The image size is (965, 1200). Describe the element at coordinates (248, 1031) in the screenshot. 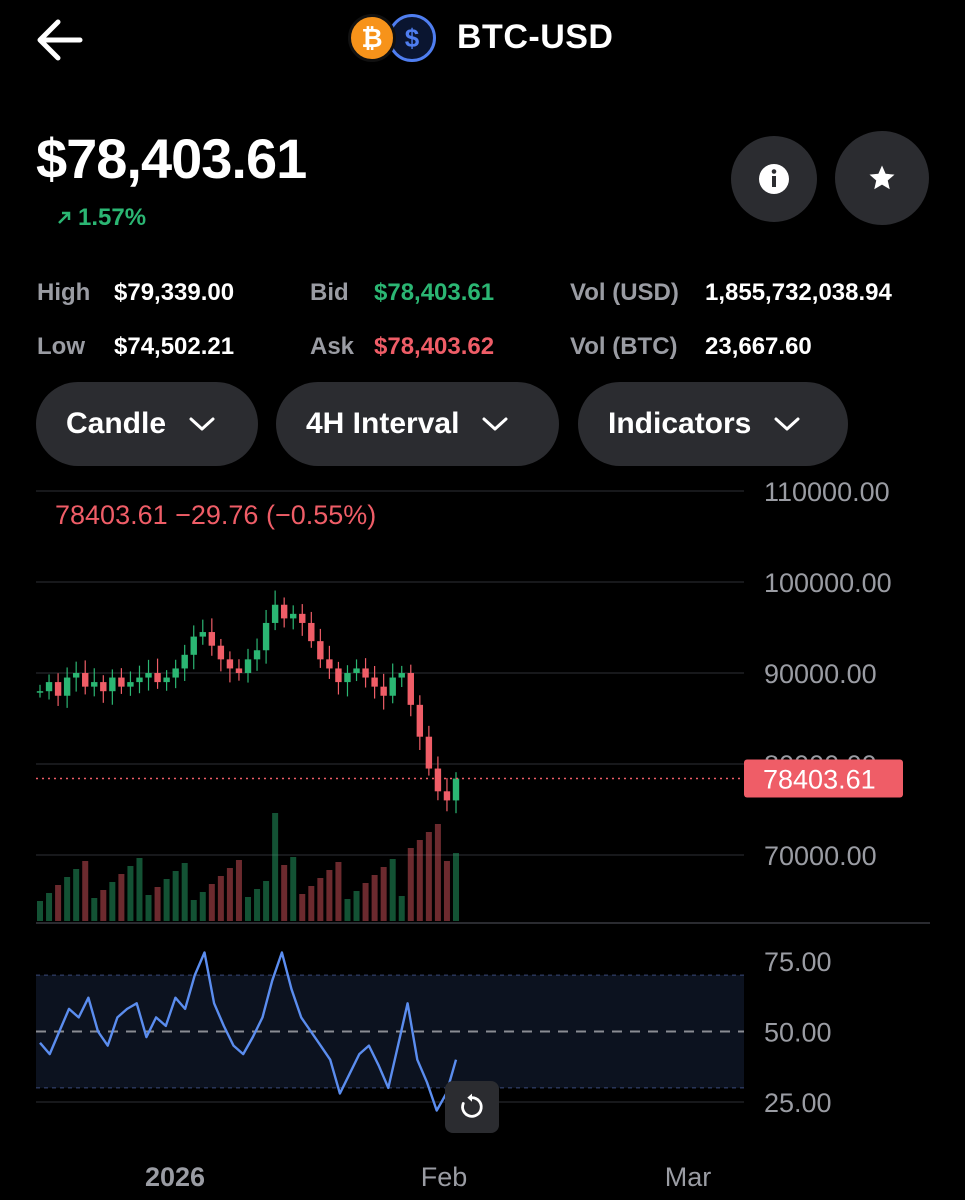

I see `rsi-line` at that location.